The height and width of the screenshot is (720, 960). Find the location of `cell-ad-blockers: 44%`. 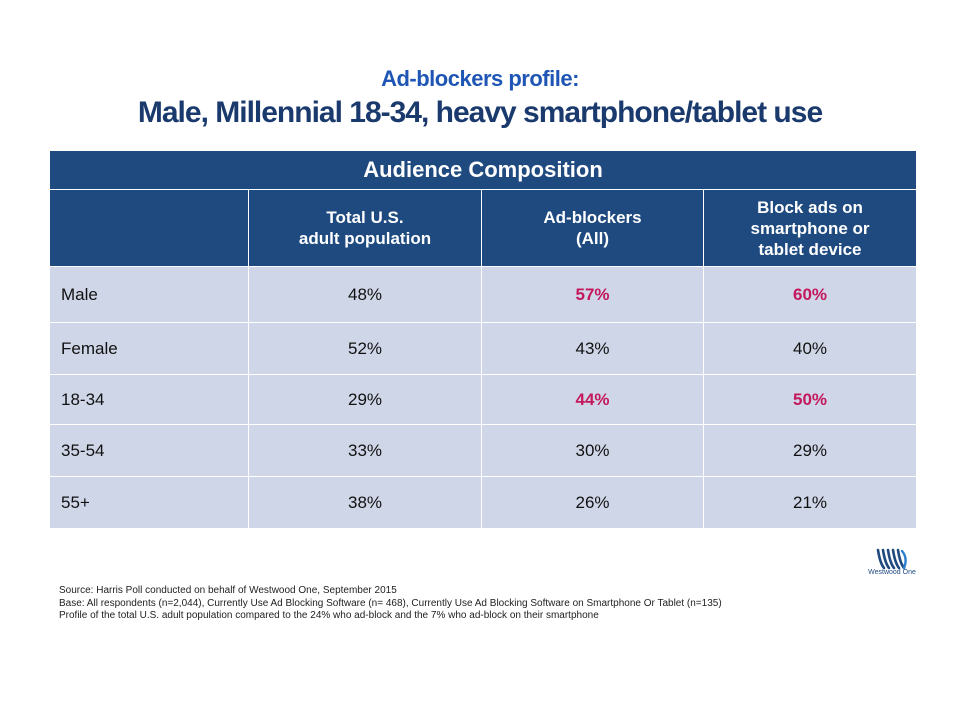

cell-ad-blockers: 44% is located at coordinates (592, 399).